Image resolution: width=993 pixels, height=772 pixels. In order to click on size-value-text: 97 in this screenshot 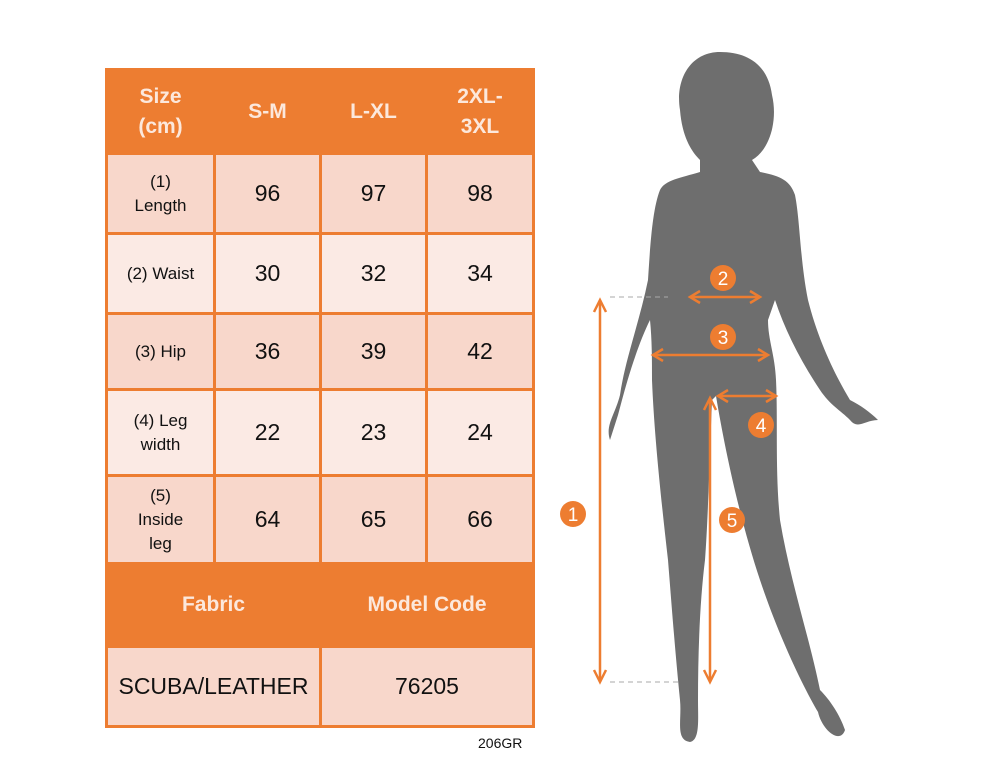, I will do `click(373, 193)`.